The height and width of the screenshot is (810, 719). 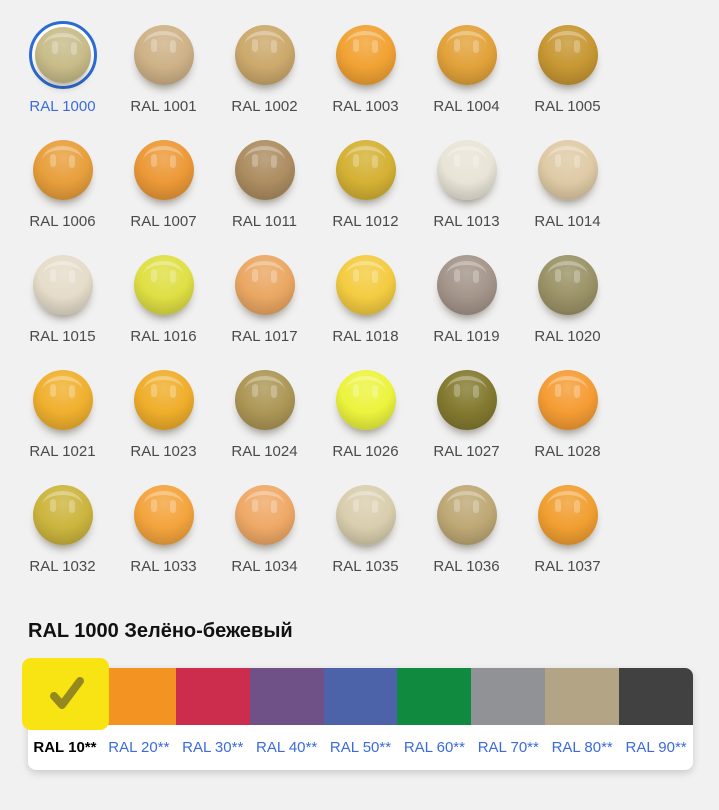 I want to click on selected-color-title: RAL 1000 Зелёно-бежевый, so click(x=160, y=631).